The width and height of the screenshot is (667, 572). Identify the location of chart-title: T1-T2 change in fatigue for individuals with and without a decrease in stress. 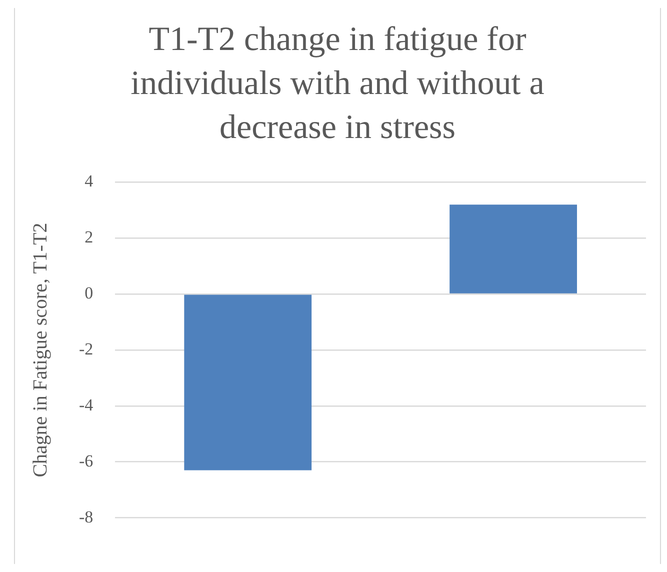
(338, 84).